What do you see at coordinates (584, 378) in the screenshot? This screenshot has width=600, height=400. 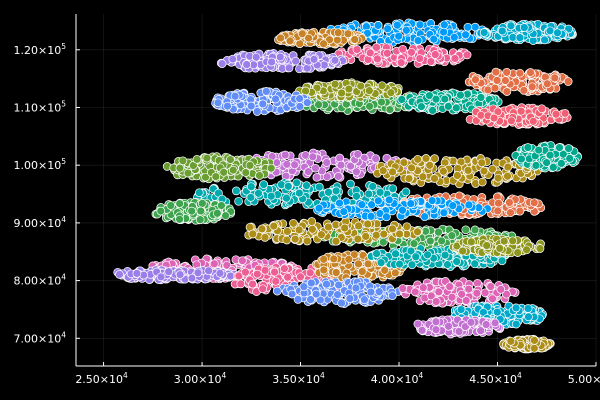 I see `x-tick-label: 5.00×104` at bounding box center [584, 378].